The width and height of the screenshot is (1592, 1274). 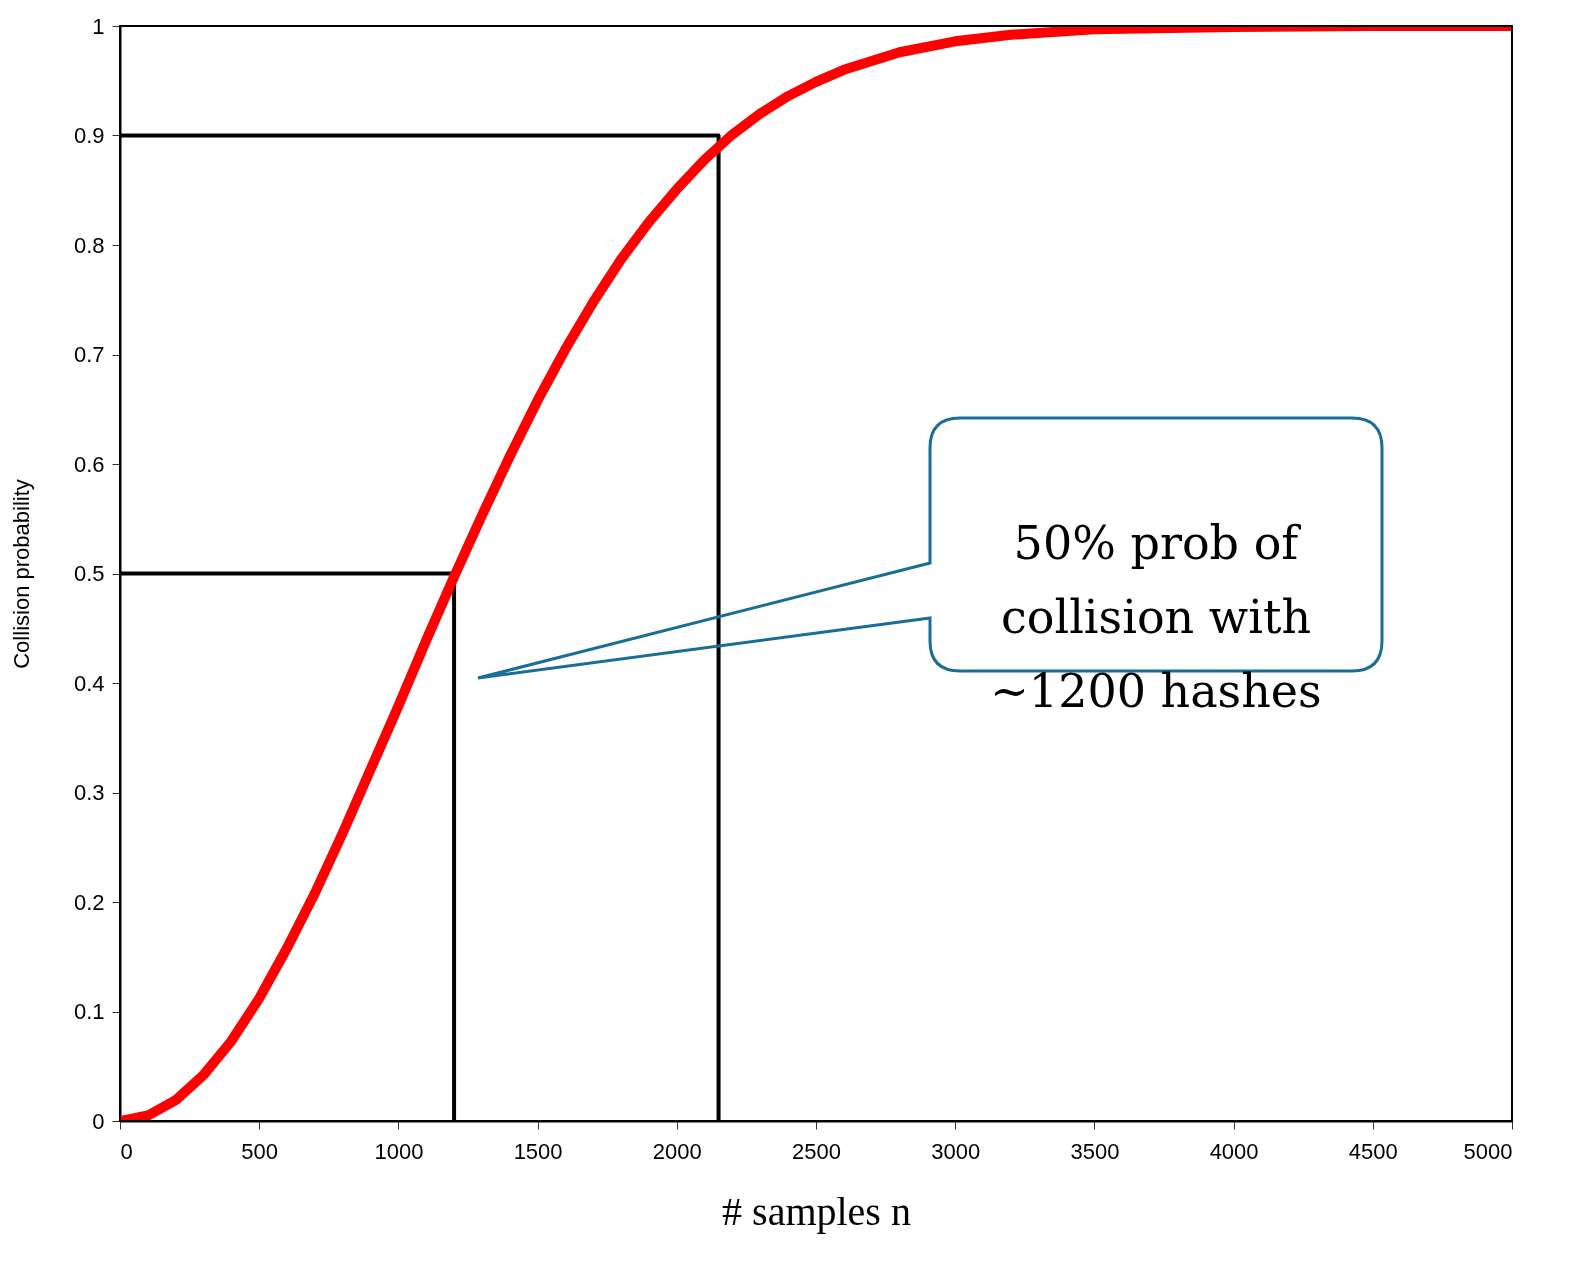 What do you see at coordinates (89, 683) in the screenshot?
I see `y-tick-label: 0.4` at bounding box center [89, 683].